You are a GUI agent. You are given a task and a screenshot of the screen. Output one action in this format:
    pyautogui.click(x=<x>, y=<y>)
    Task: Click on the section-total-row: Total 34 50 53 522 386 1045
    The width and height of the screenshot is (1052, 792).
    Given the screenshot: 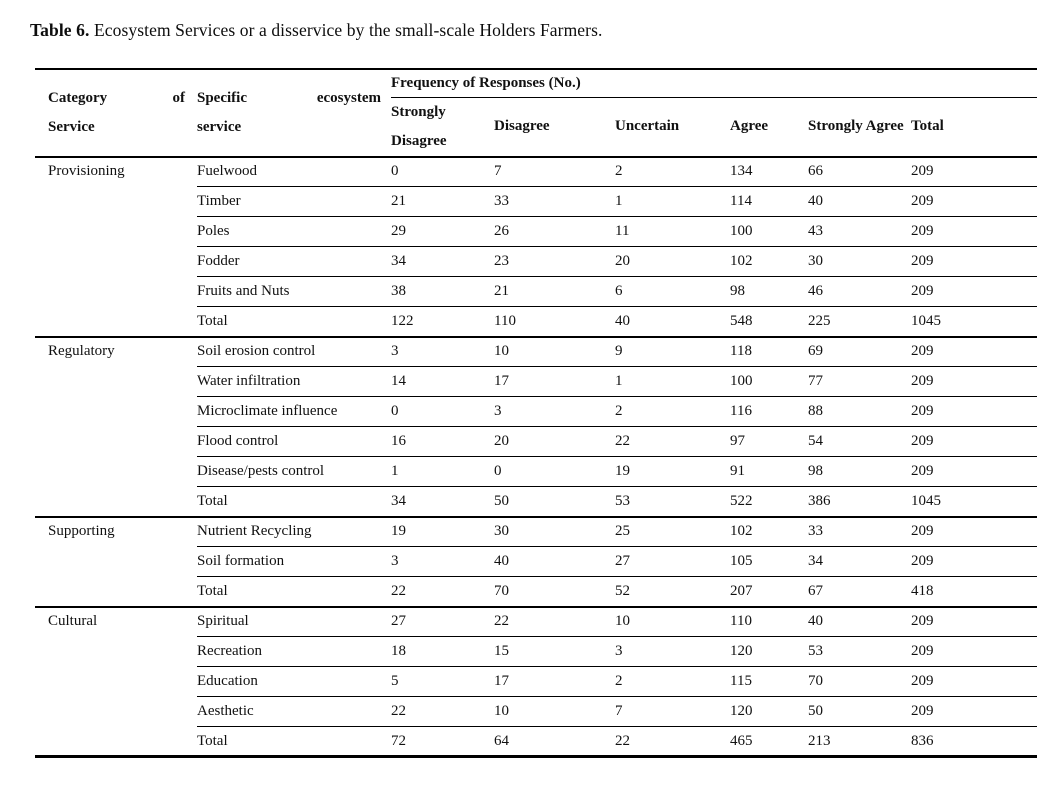 What is the action you would take?
    pyautogui.click(x=536, y=502)
    